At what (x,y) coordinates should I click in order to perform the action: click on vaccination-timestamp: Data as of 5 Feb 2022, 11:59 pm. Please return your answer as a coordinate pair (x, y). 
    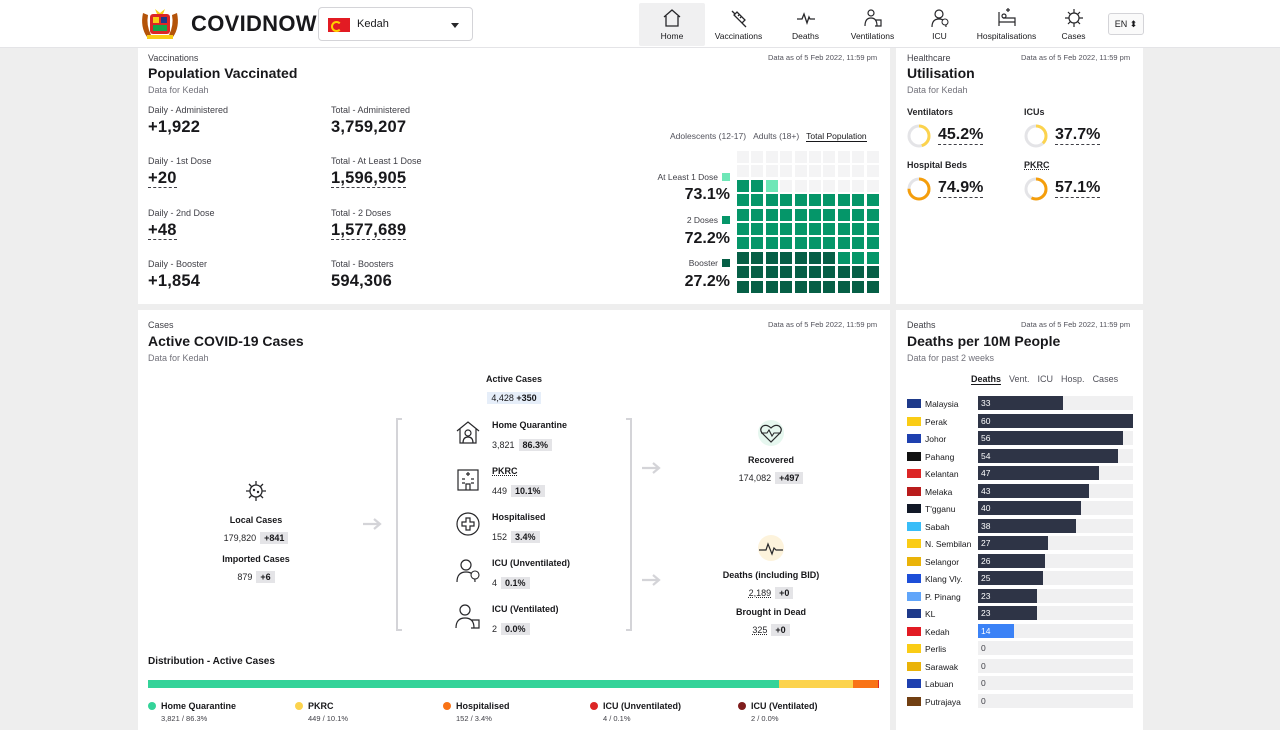
    Looking at the image, I should click on (823, 57).